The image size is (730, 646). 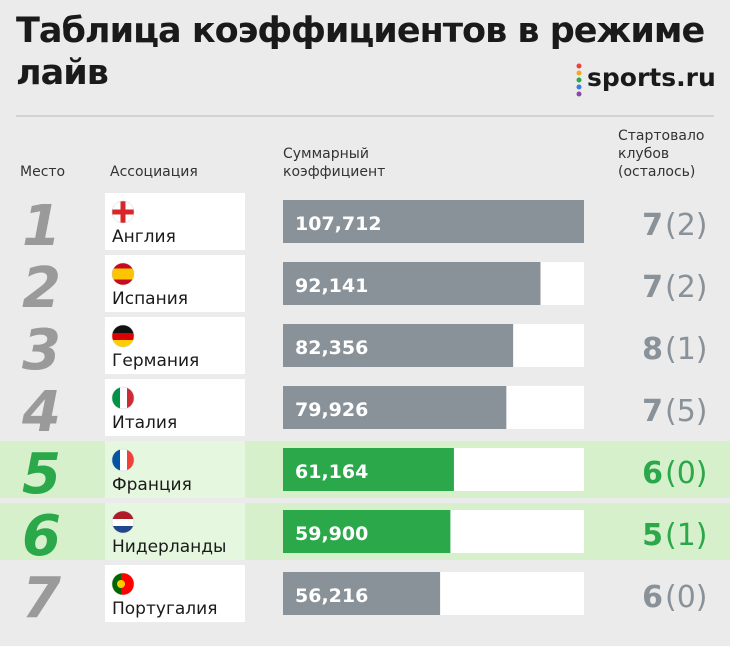 What do you see at coordinates (155, 361) in the screenshot?
I see `association: Германия` at bounding box center [155, 361].